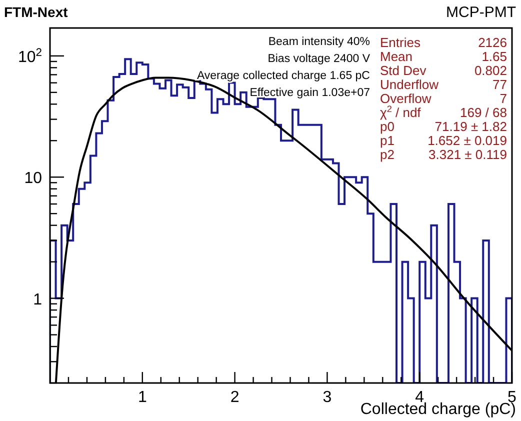 This screenshot has width=521, height=421. I want to click on text: Mean 1.65, so click(443, 56).